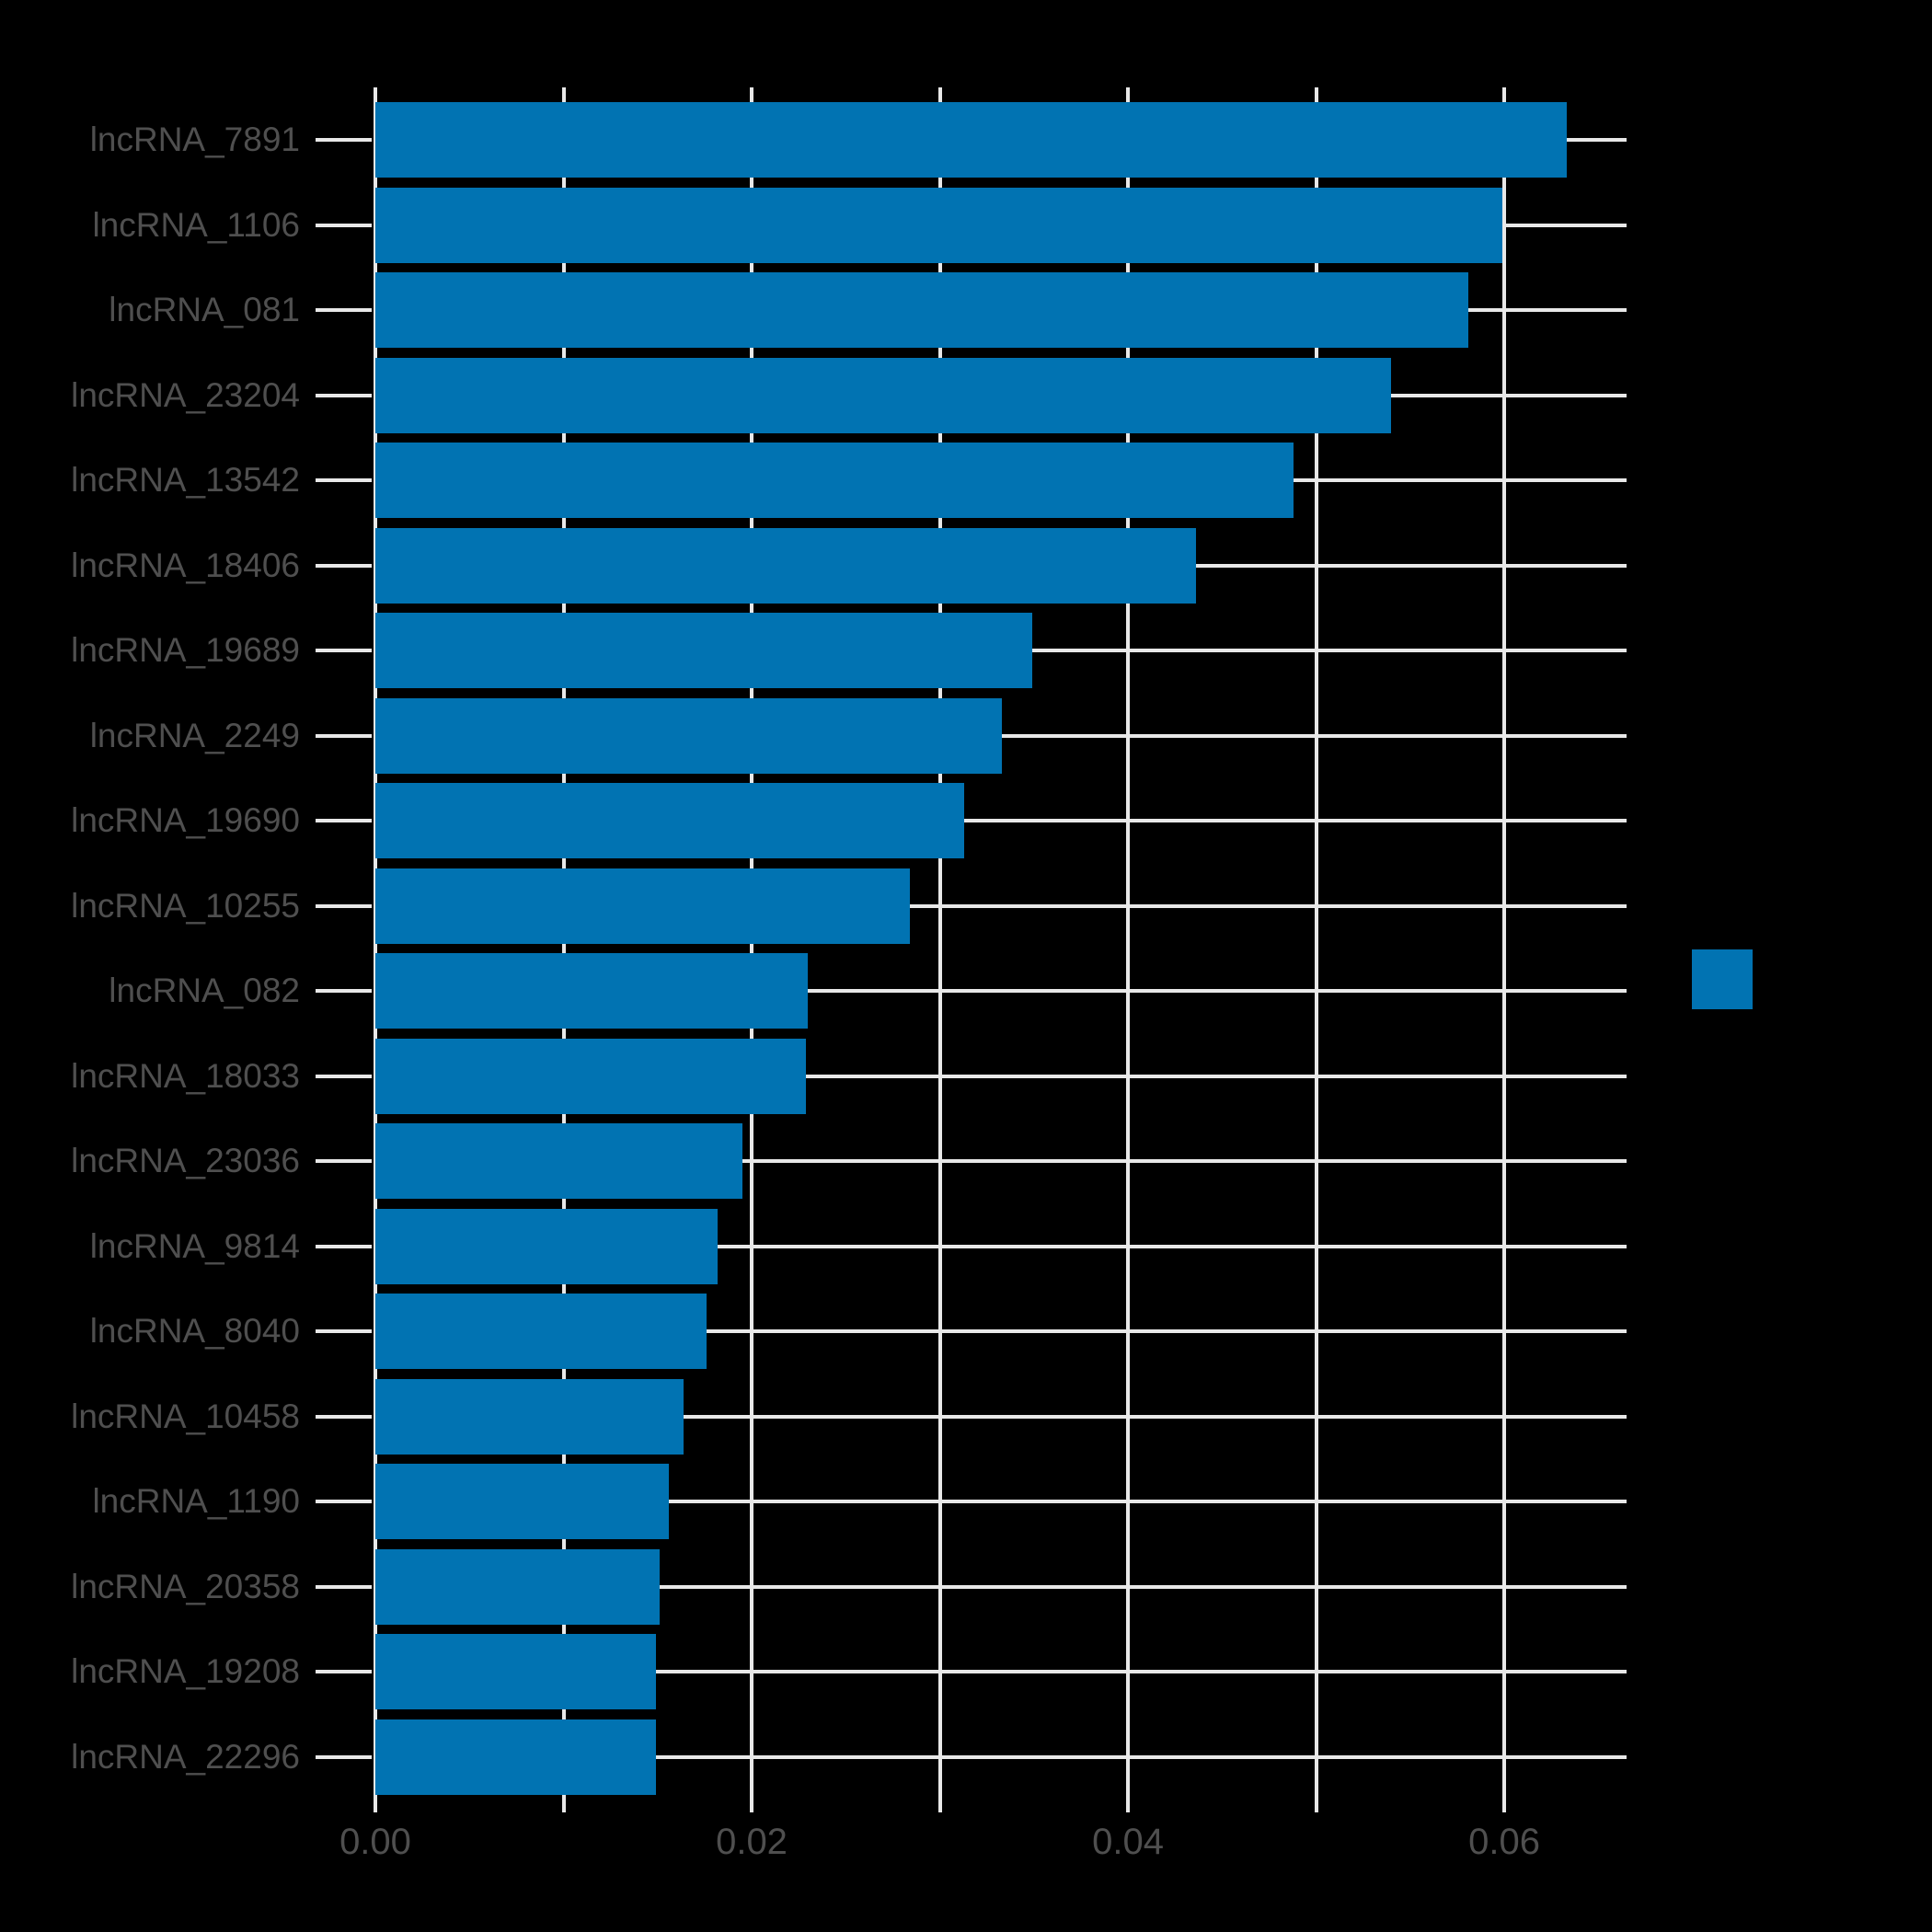 Image resolution: width=1932 pixels, height=1932 pixels. What do you see at coordinates (185, 1075) in the screenshot?
I see `y-tick-label: lncRNA_18033` at bounding box center [185, 1075].